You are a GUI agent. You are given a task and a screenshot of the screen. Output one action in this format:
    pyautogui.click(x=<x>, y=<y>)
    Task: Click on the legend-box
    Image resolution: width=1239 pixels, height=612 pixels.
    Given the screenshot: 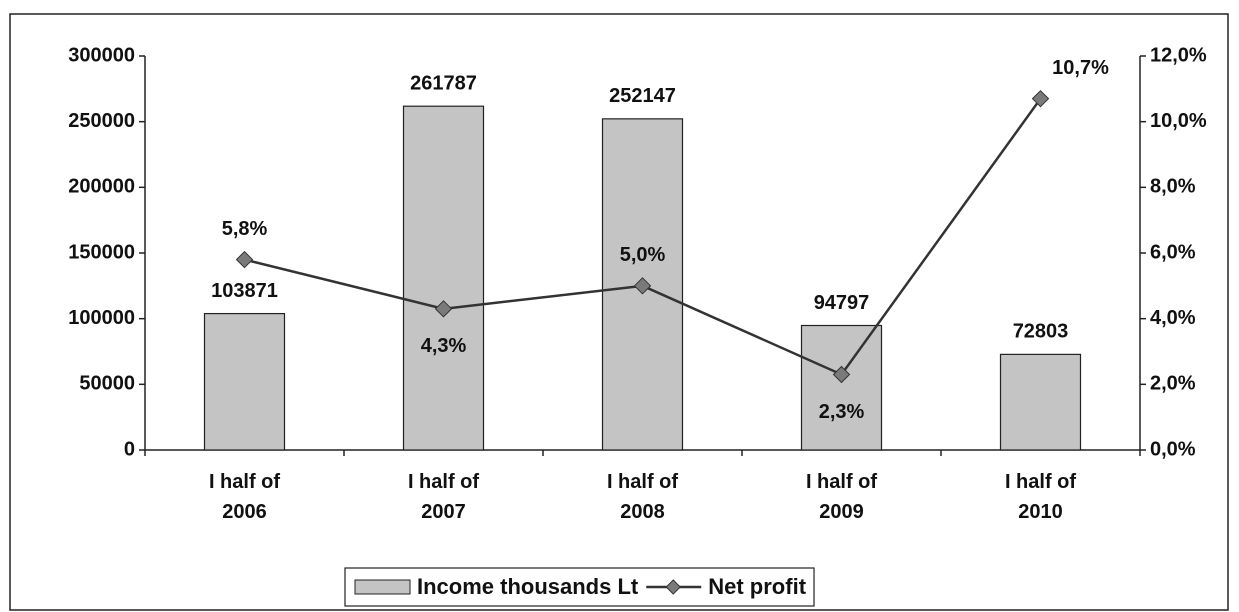 What is the action you would take?
    pyautogui.click(x=579, y=587)
    